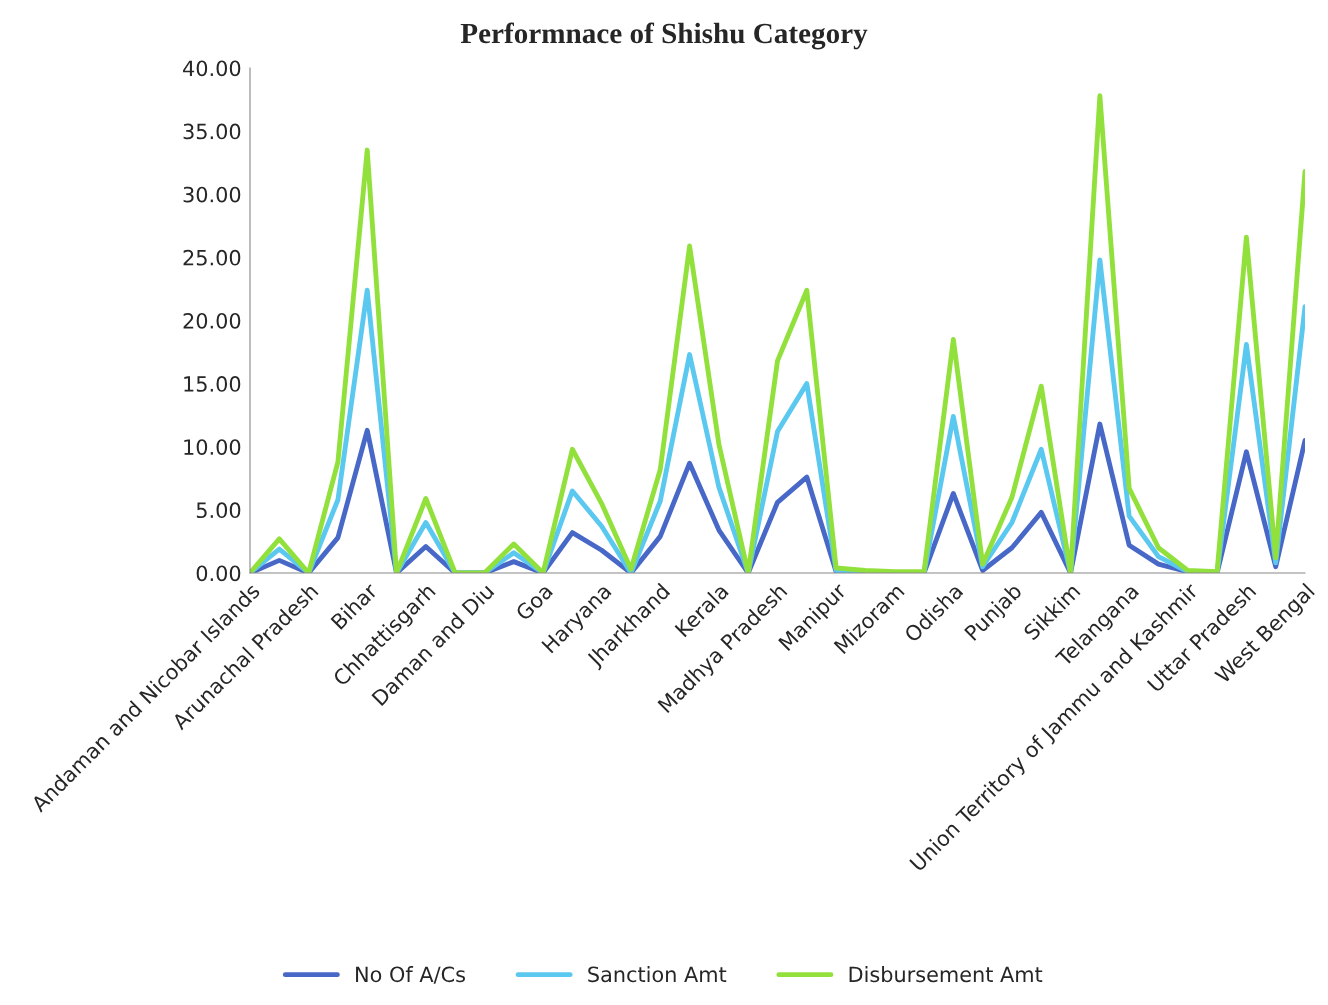 The height and width of the screenshot is (1005, 1328). Describe the element at coordinates (218, 573) in the screenshot. I see `y-tick-label: 0.00` at that location.